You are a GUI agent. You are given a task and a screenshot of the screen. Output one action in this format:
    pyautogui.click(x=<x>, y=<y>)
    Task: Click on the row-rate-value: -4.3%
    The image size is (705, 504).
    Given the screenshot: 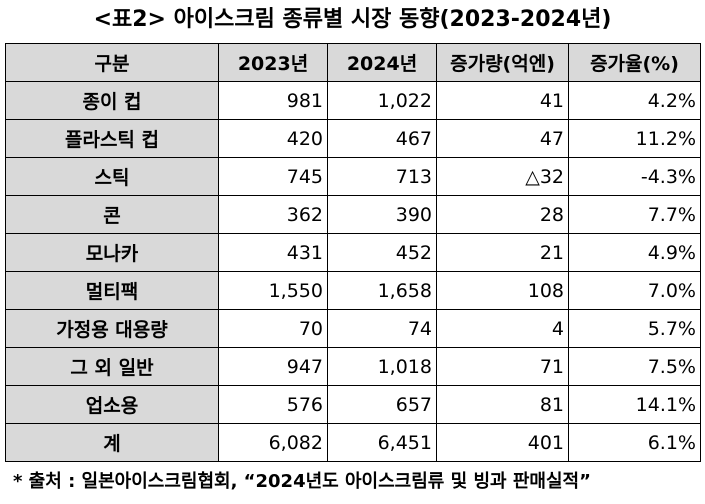 What is the action you would take?
    pyautogui.click(x=634, y=176)
    